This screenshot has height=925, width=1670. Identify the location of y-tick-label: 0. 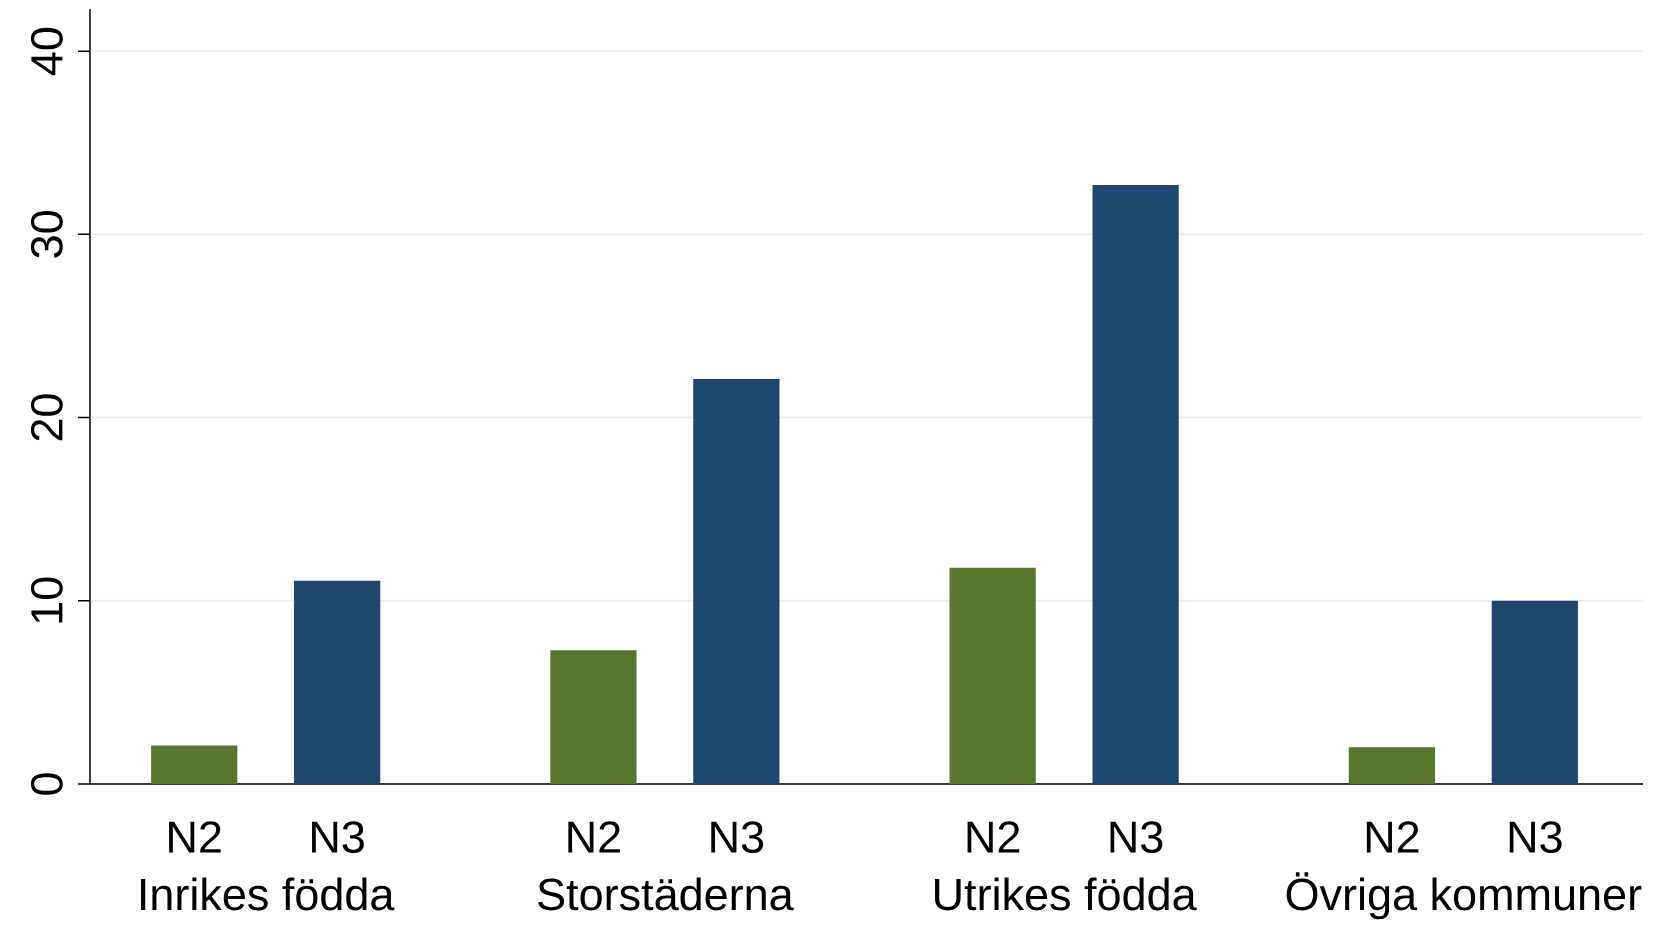
(46, 784).